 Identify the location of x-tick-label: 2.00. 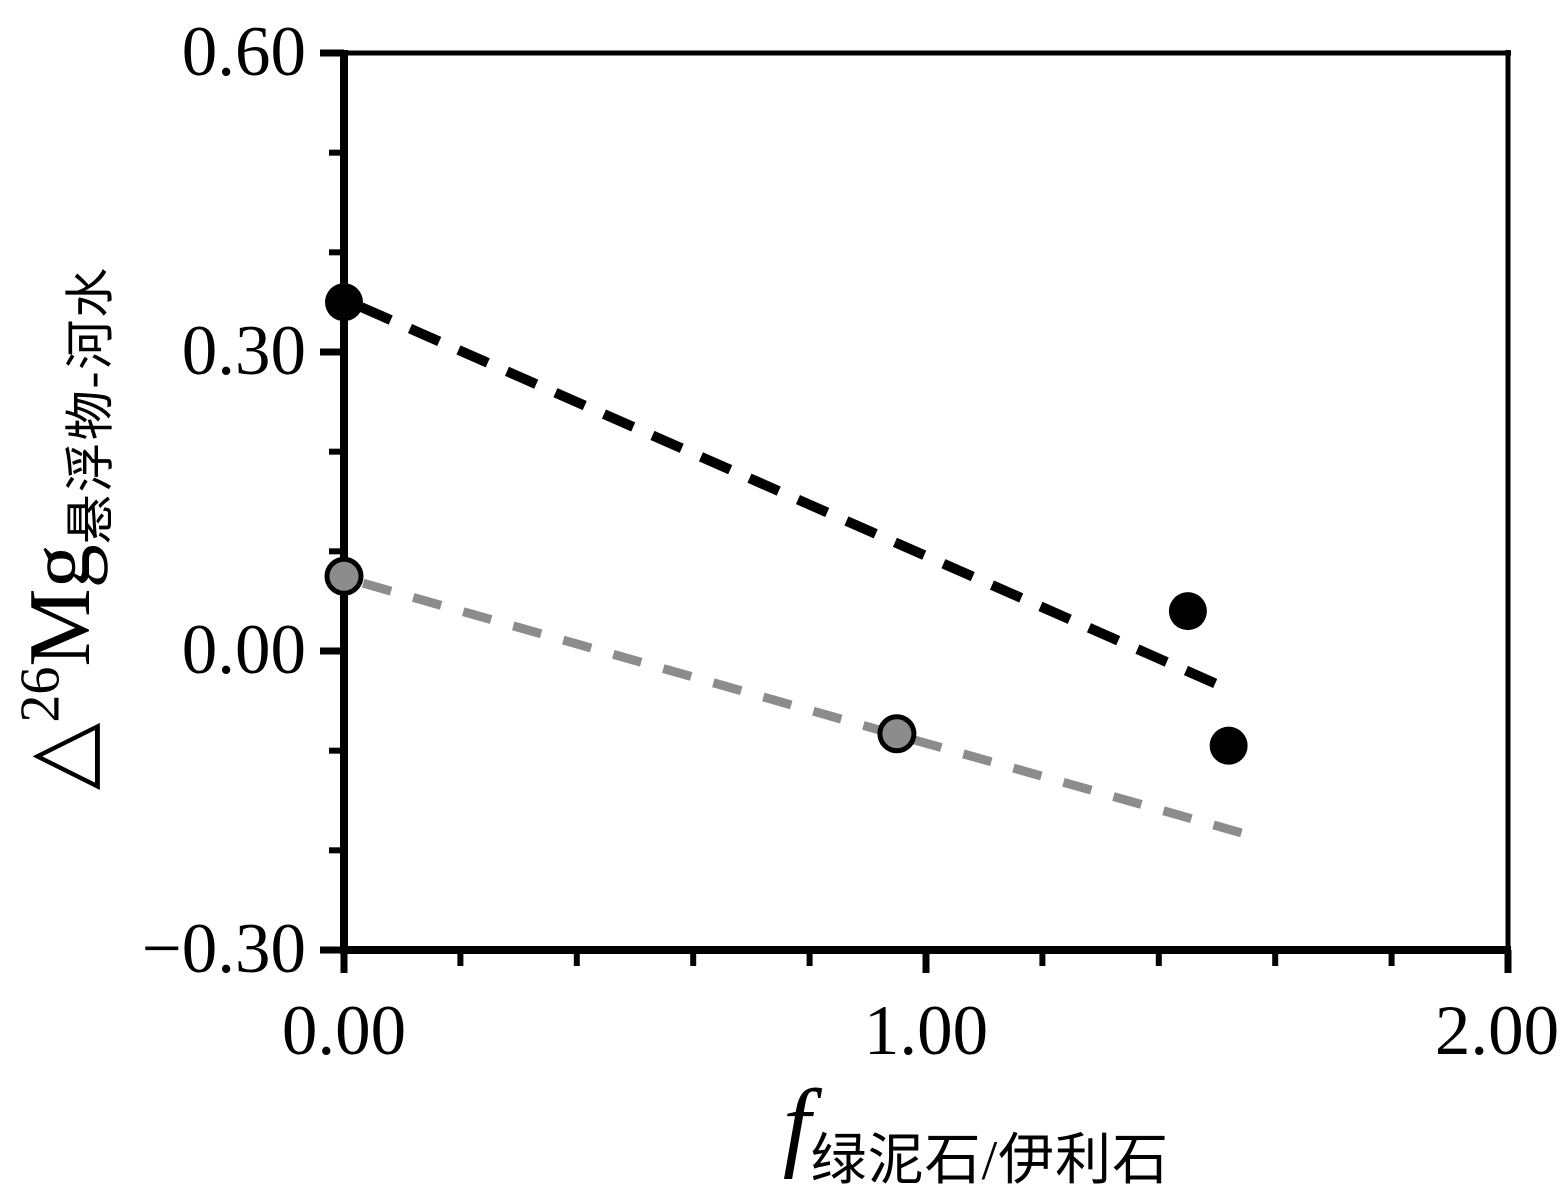
(1497, 1031).